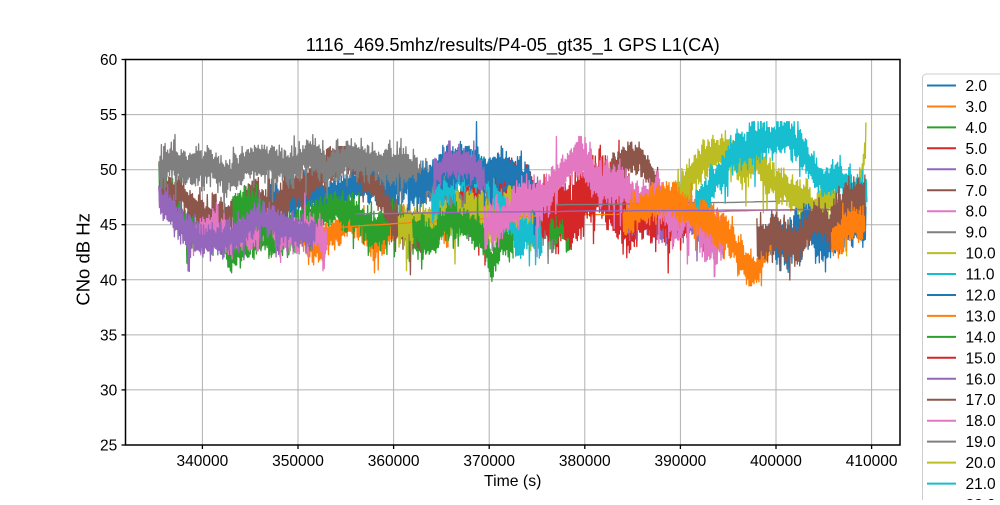 The height and width of the screenshot is (505, 1000). What do you see at coordinates (981, 484) in the screenshot?
I see `svg-text: 21.0` at bounding box center [981, 484].